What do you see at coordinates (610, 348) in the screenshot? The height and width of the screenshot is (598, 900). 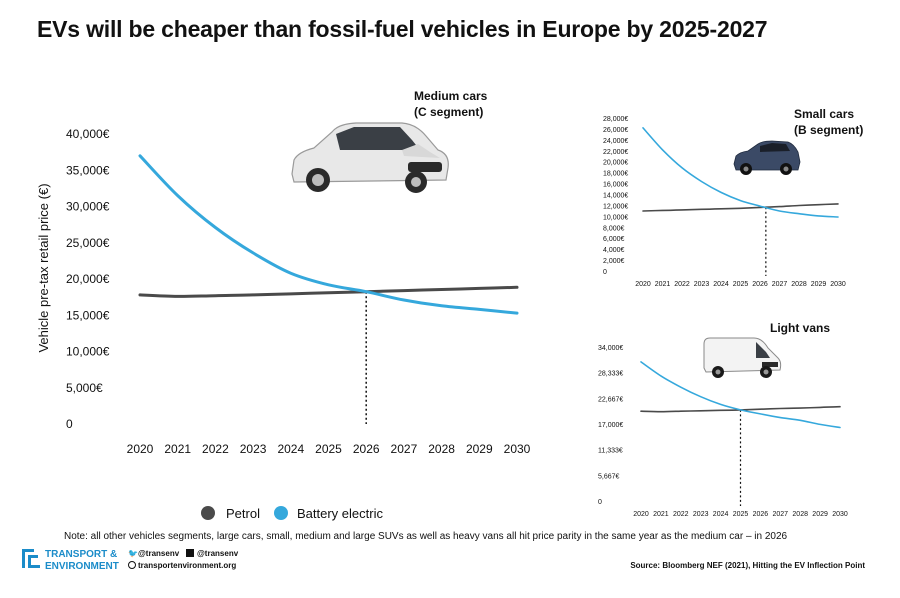 I see `vans-y-tick-label: 34,000€` at bounding box center [610, 348].